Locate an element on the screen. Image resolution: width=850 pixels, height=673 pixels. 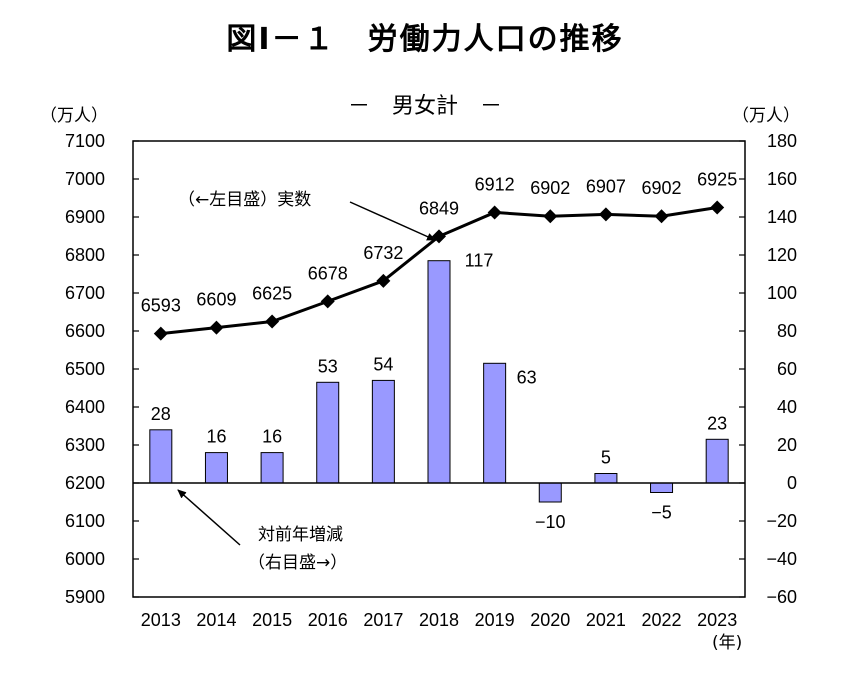
left-tick-label: 7000 is located at coordinates (85, 179).